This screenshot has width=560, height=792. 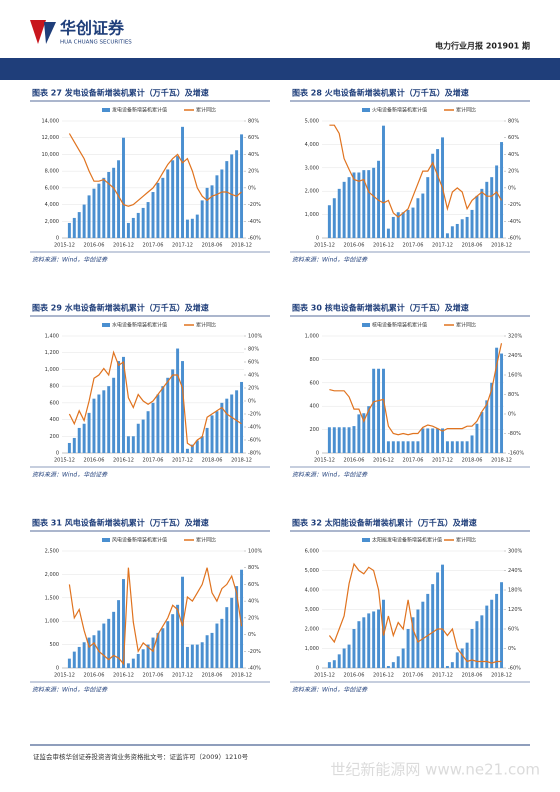 What do you see at coordinates (253, 172) in the screenshot?
I see `y2-tick-label: 20%` at bounding box center [253, 172].